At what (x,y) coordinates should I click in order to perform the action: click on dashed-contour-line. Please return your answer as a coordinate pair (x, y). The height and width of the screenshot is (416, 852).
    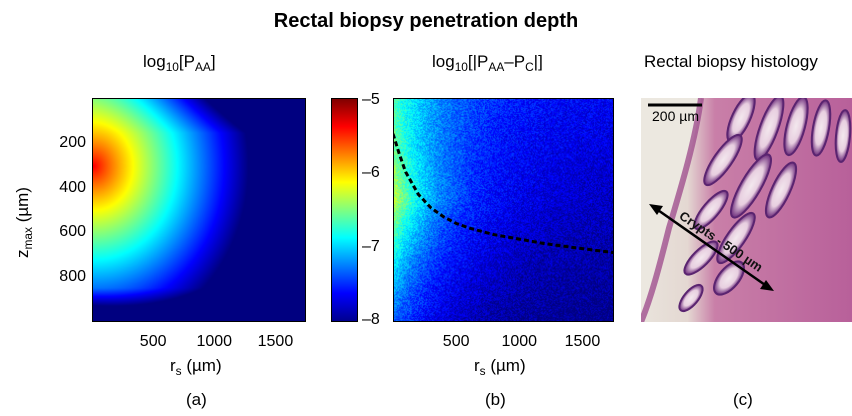
    Looking at the image, I should click on (503, 194).